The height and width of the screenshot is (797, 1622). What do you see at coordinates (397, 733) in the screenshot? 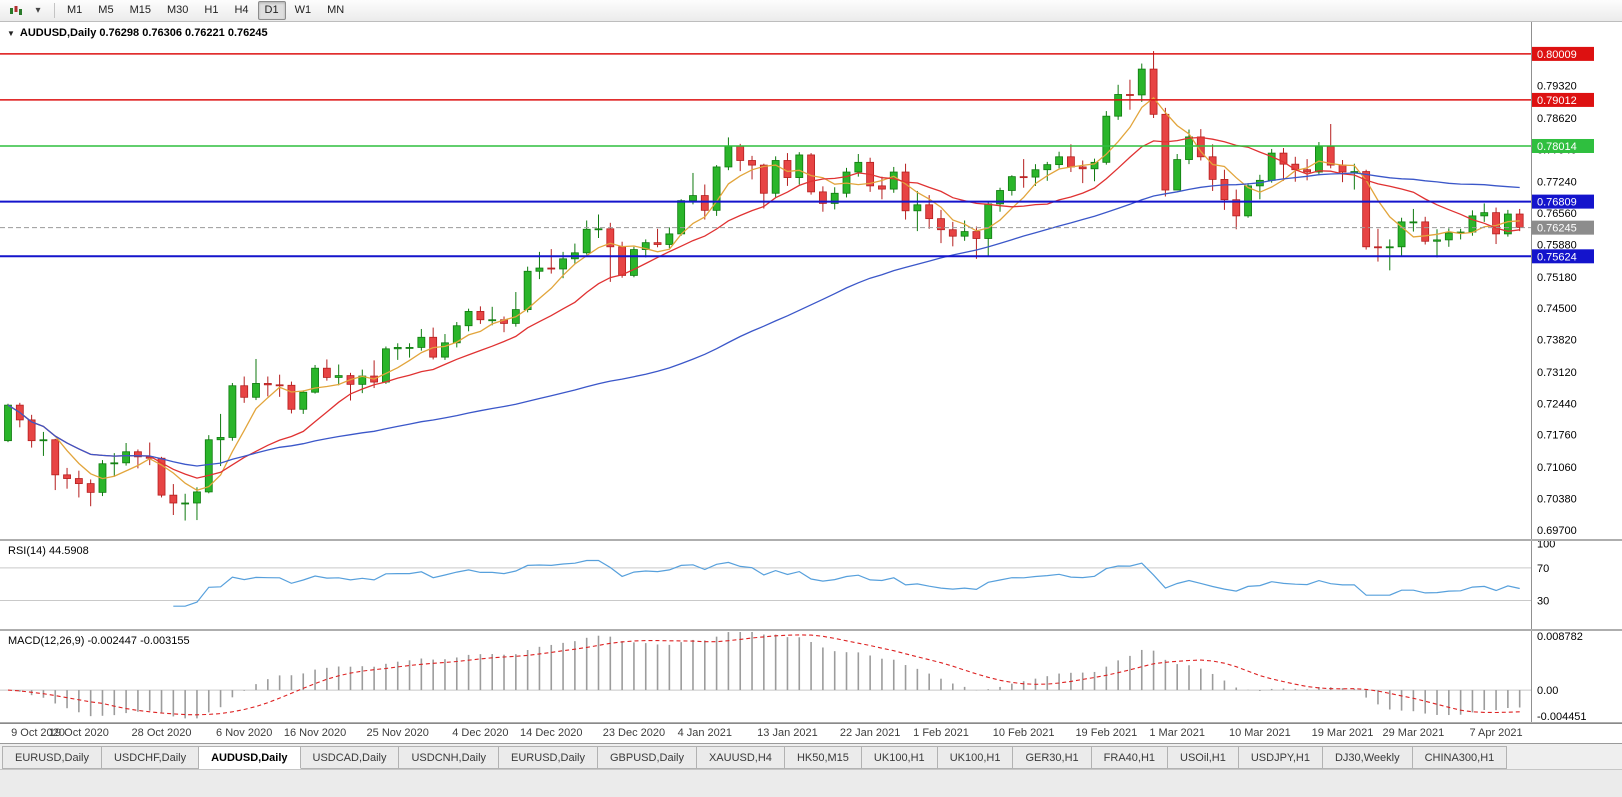
I see `date-label: 25 Nov 2020` at bounding box center [397, 733].